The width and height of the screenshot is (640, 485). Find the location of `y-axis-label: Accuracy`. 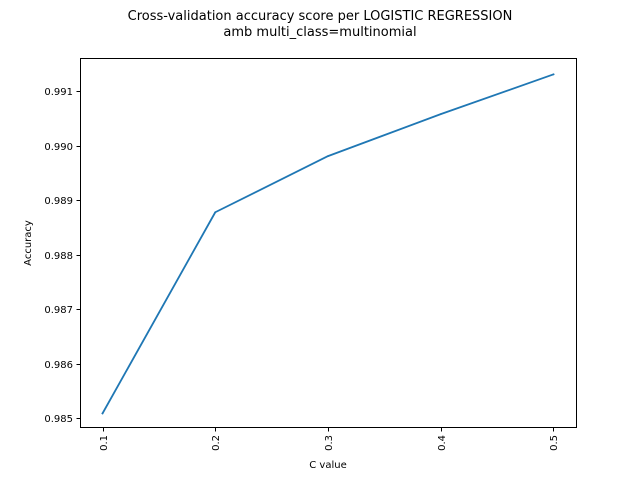

y-axis-label: Accuracy is located at coordinates (28, 243).